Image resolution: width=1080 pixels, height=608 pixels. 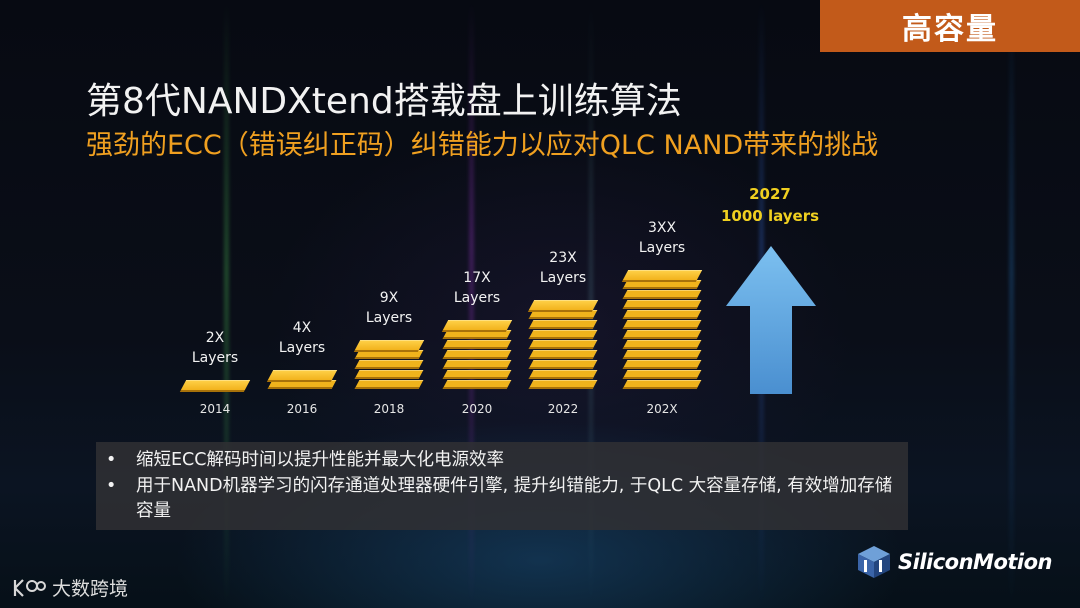 What do you see at coordinates (662, 228) in the screenshot?
I see `bar-label-value: 3XX` at bounding box center [662, 228].